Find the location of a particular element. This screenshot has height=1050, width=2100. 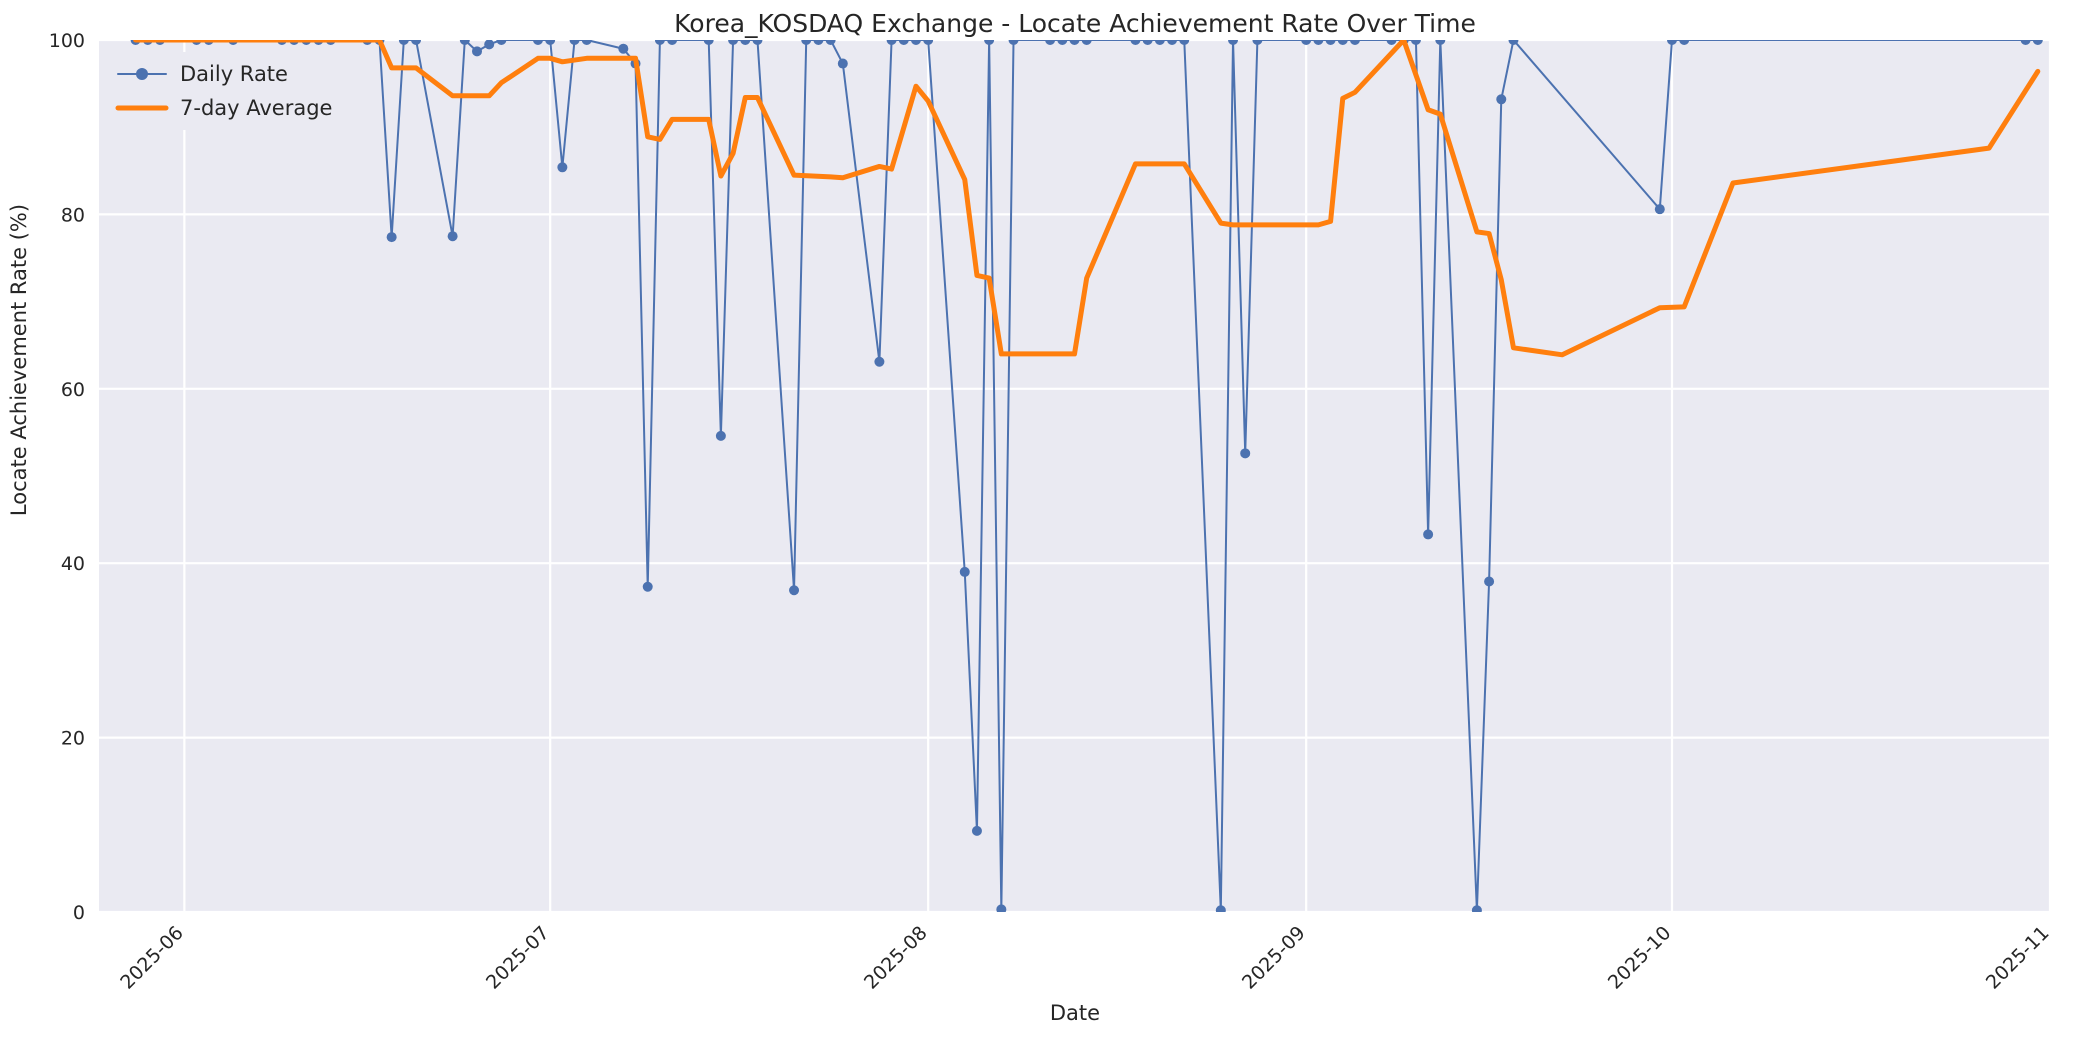

y-tick-label: 0 is located at coordinates (79, 913).